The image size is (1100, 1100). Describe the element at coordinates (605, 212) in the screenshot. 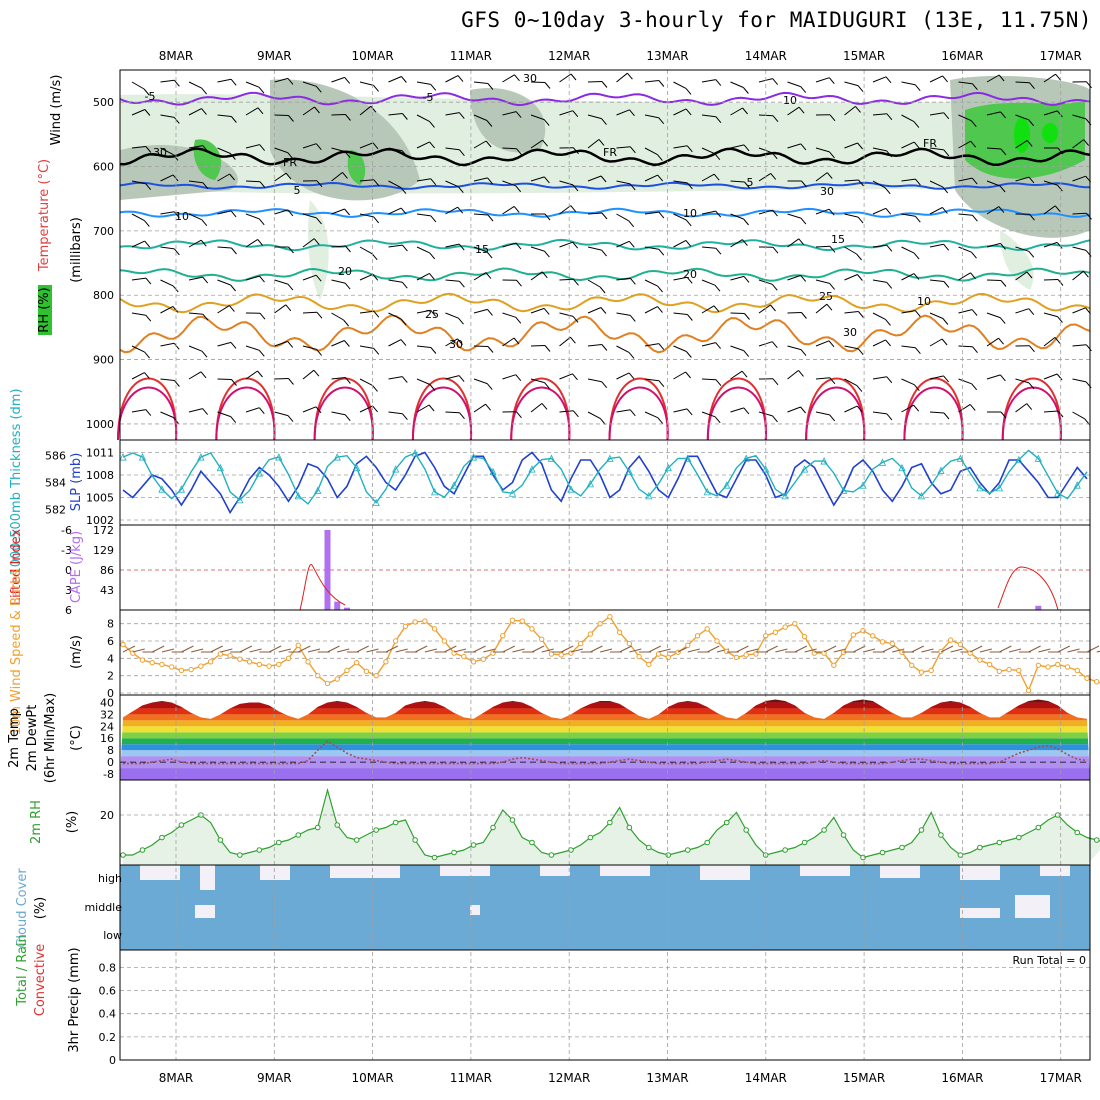

I see `isotherm-line` at that location.